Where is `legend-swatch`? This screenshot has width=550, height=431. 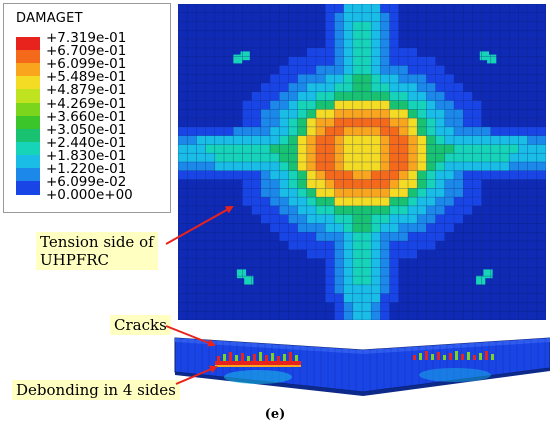 legend-swatch is located at coordinates (28, 188).